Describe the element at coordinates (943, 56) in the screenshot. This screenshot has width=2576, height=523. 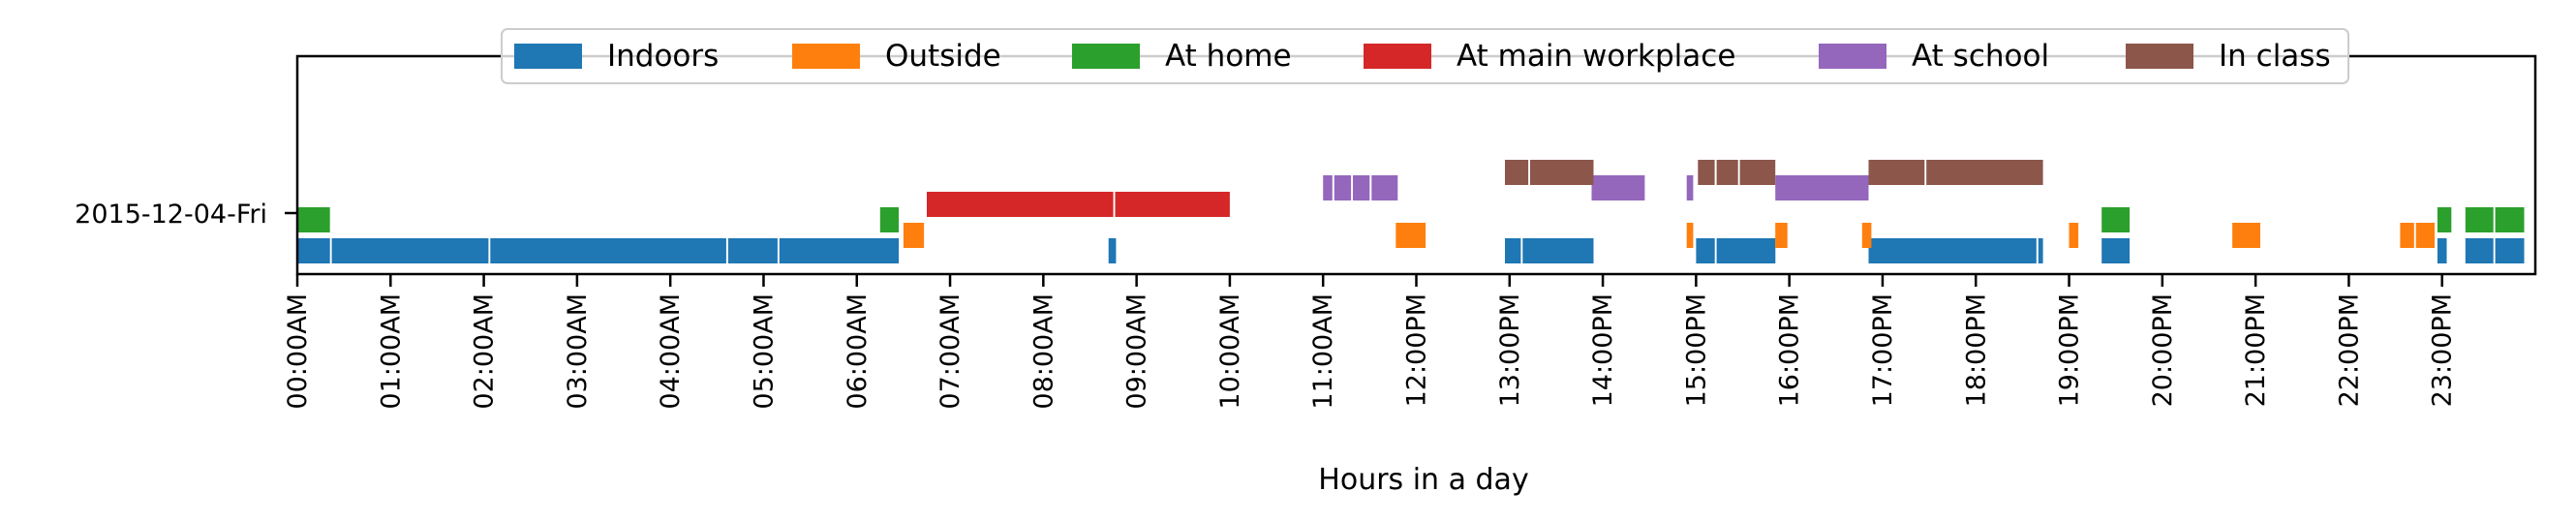
I see `legend-label-outside: Outside` at that location.